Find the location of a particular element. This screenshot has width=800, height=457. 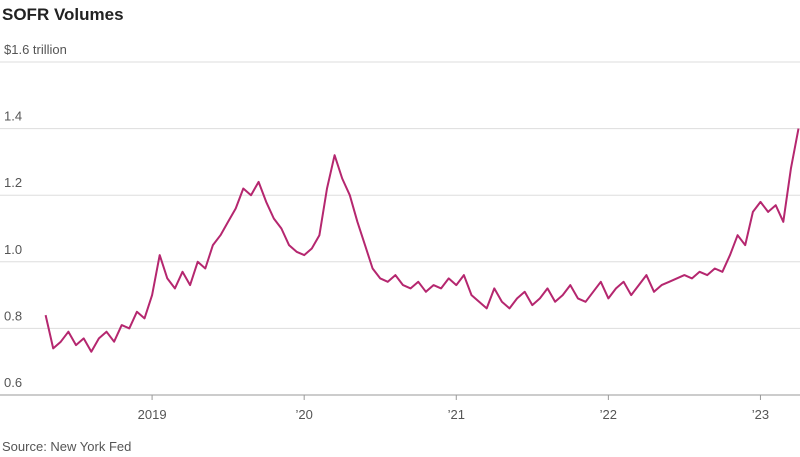

chart-title: SOFR Volumes is located at coordinates (63, 14).